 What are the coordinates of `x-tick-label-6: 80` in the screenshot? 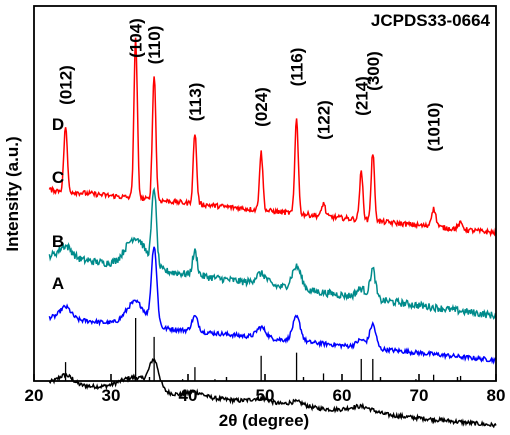 It's located at (496, 395).